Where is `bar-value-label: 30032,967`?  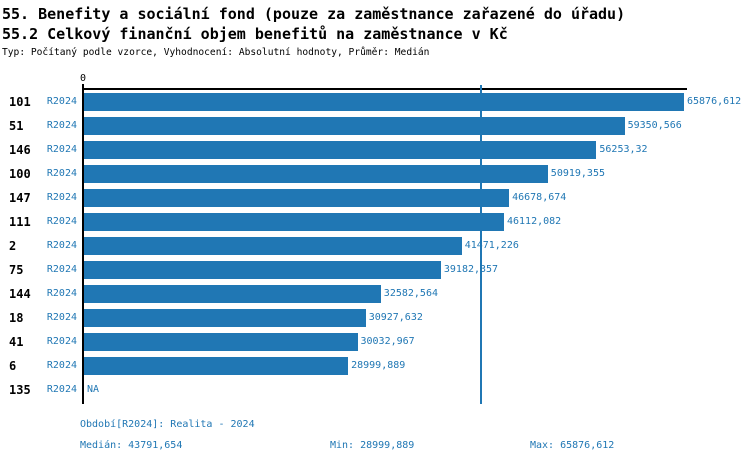
bar-value-label: 30032,967 is located at coordinates (387, 341).